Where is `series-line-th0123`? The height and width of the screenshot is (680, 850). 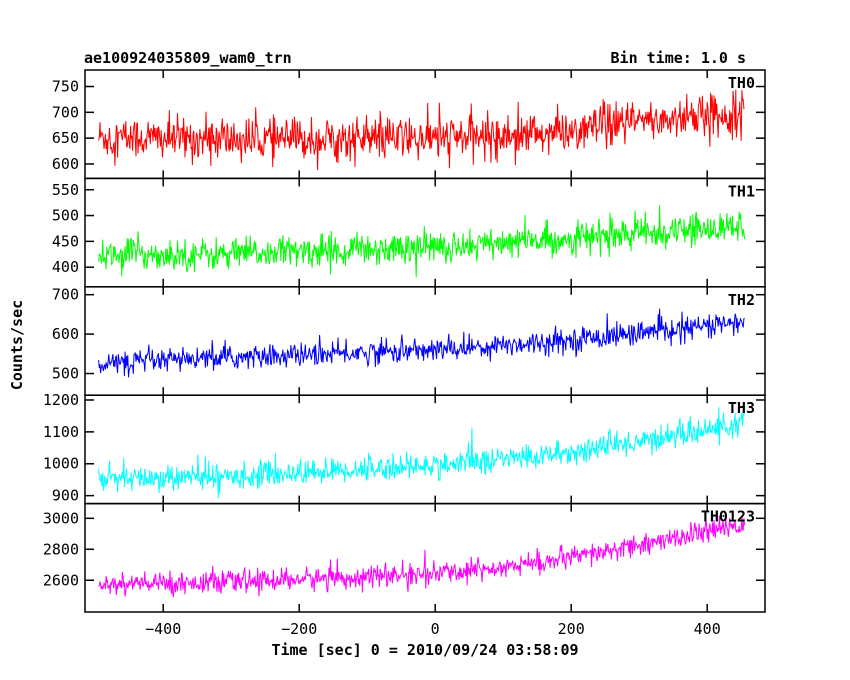 series-line-th0123 is located at coordinates (422, 556).